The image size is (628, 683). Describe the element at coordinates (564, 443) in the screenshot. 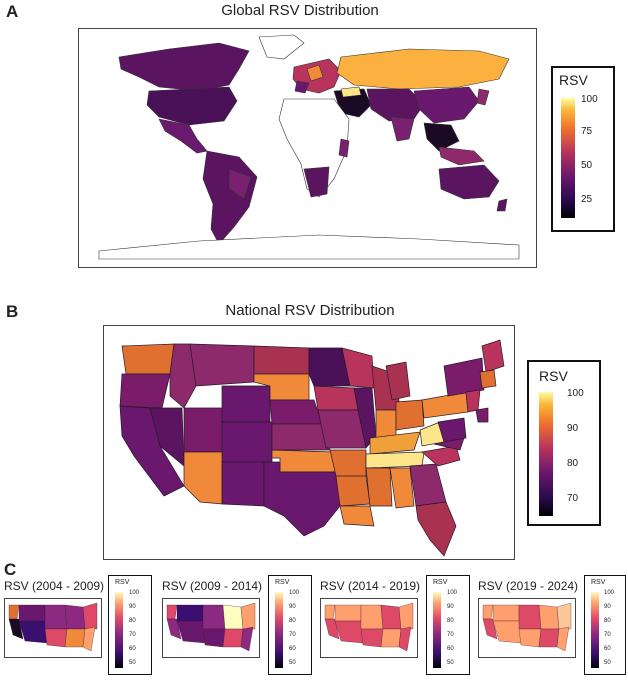

I see `panel-b-legend: RSV 100 90 80 70` at that location.